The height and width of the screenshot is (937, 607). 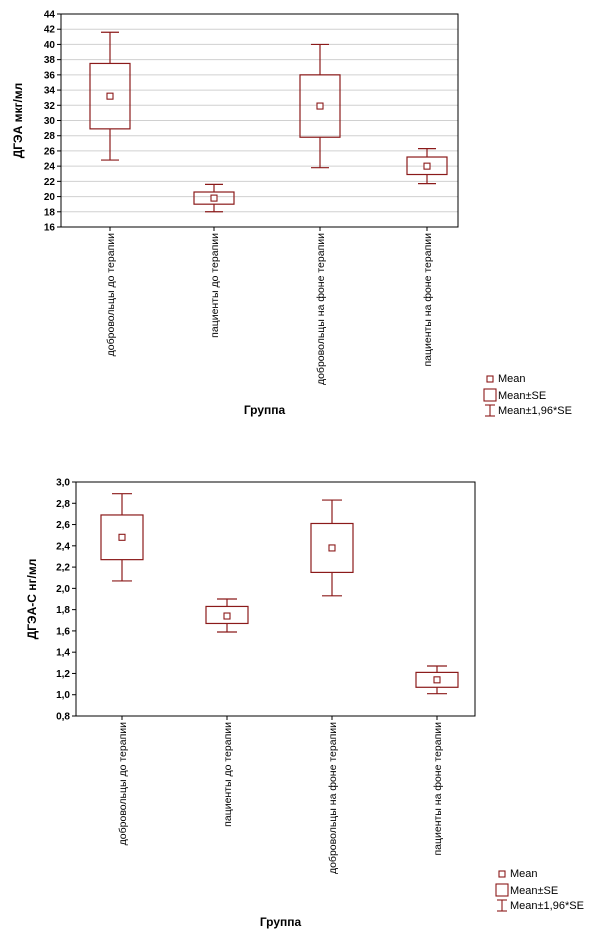 What do you see at coordinates (50, 182) in the screenshot?
I see `y-tick-label: 22` at bounding box center [50, 182].